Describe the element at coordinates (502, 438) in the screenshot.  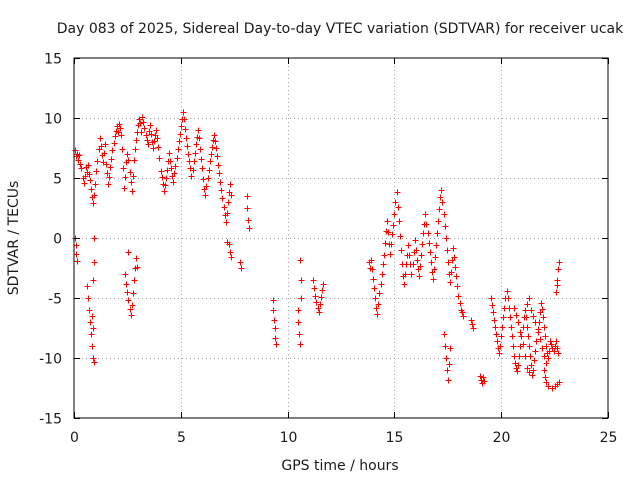
I see `x-tick-label: 20` at that location.